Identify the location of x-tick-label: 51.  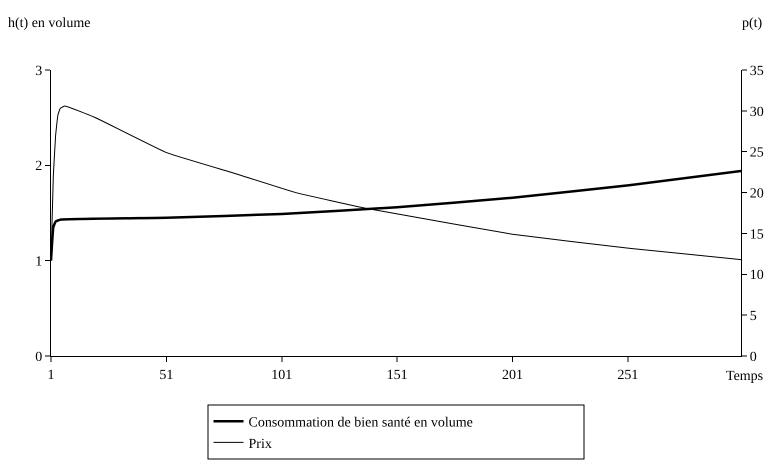
(166, 375).